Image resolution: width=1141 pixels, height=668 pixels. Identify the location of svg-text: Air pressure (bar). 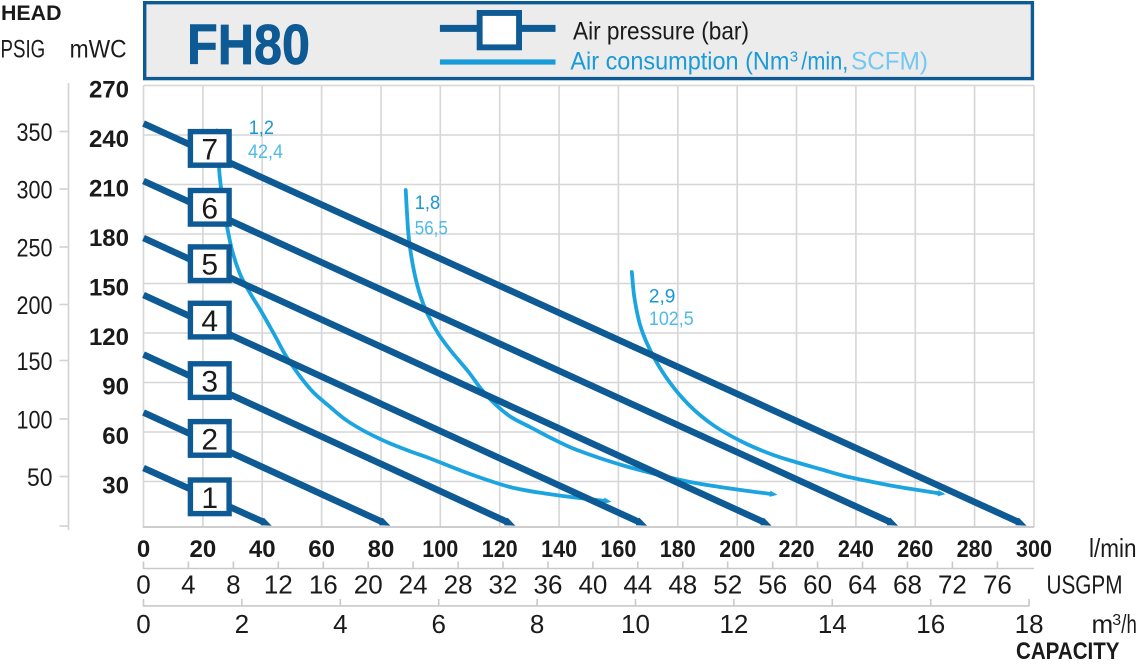
(661, 32).